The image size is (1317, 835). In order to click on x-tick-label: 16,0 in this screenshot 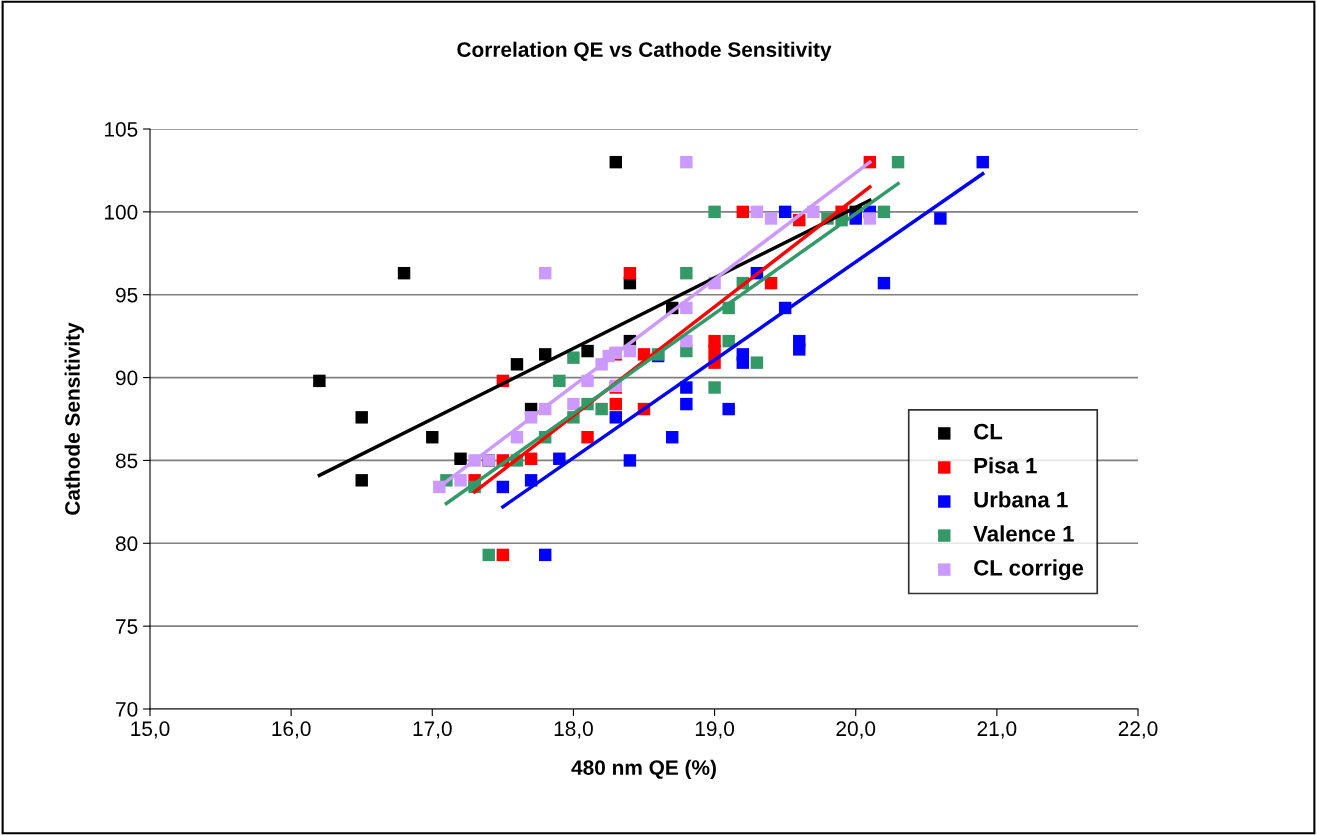, I will do `click(291, 730)`.